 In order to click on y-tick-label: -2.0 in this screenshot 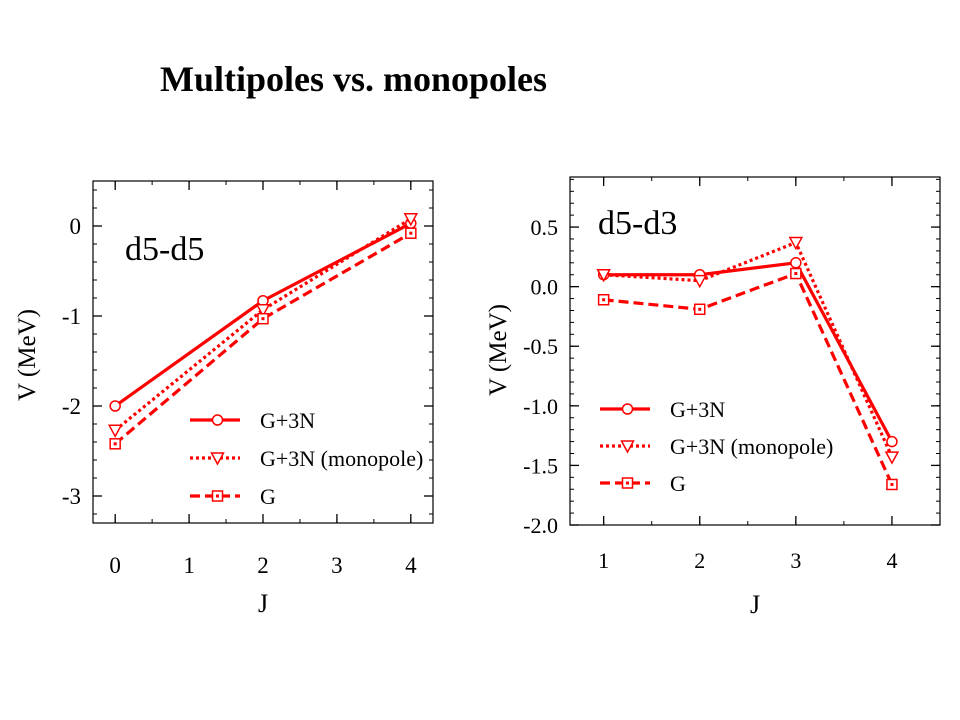, I will do `click(540, 525)`.